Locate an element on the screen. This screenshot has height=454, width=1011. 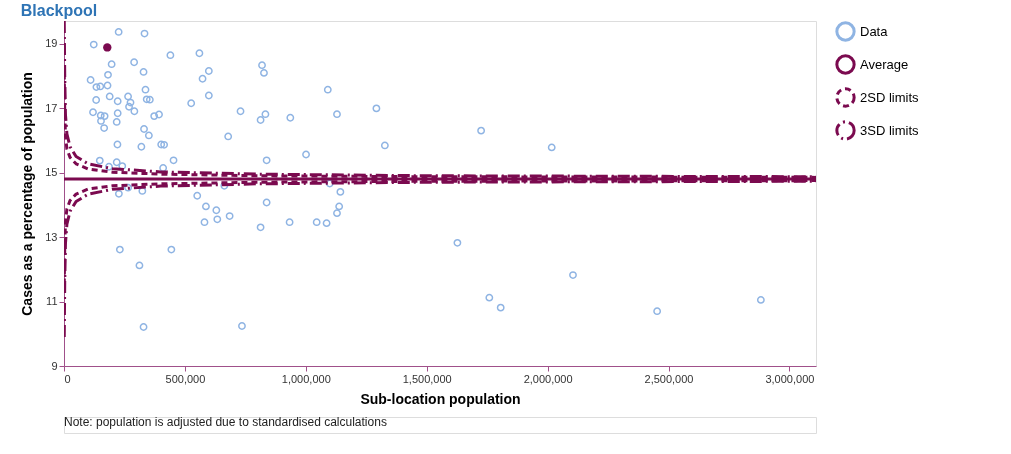
x-tick-label: 3,000,000 is located at coordinates (790, 378).